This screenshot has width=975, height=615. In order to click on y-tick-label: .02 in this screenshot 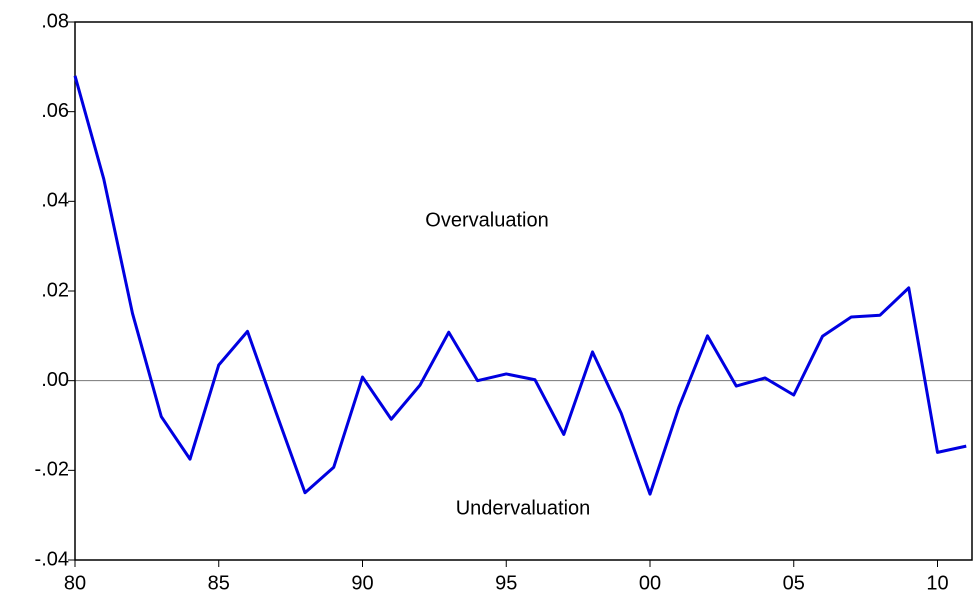, I will do `click(55, 290)`.